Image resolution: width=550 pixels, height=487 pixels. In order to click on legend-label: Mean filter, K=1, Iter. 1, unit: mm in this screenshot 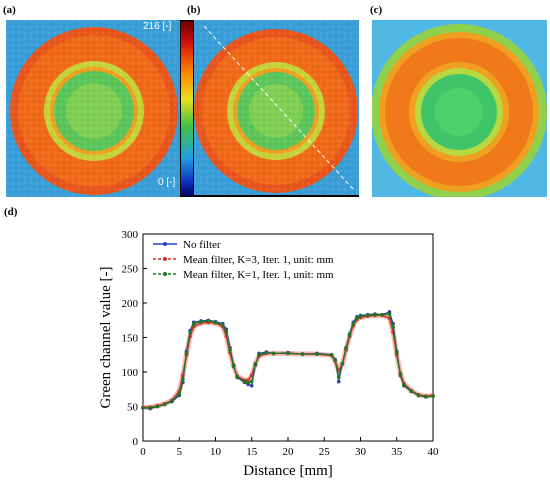, I will do `click(258, 275)`.